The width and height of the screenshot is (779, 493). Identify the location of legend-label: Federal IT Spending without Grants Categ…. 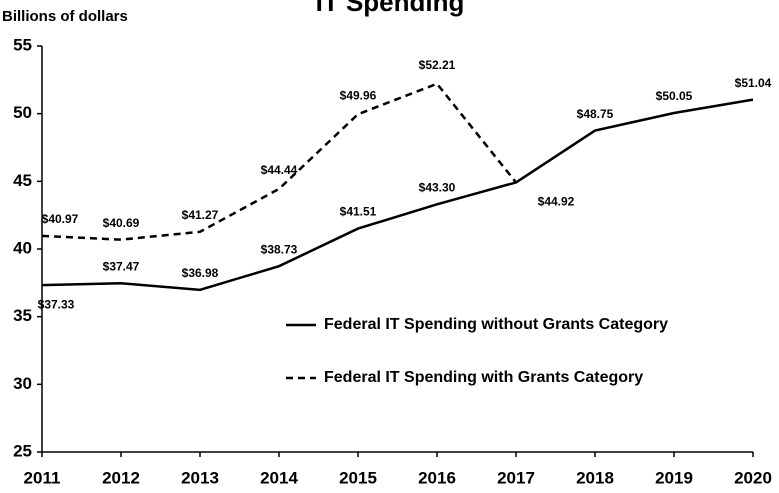
(496, 324).